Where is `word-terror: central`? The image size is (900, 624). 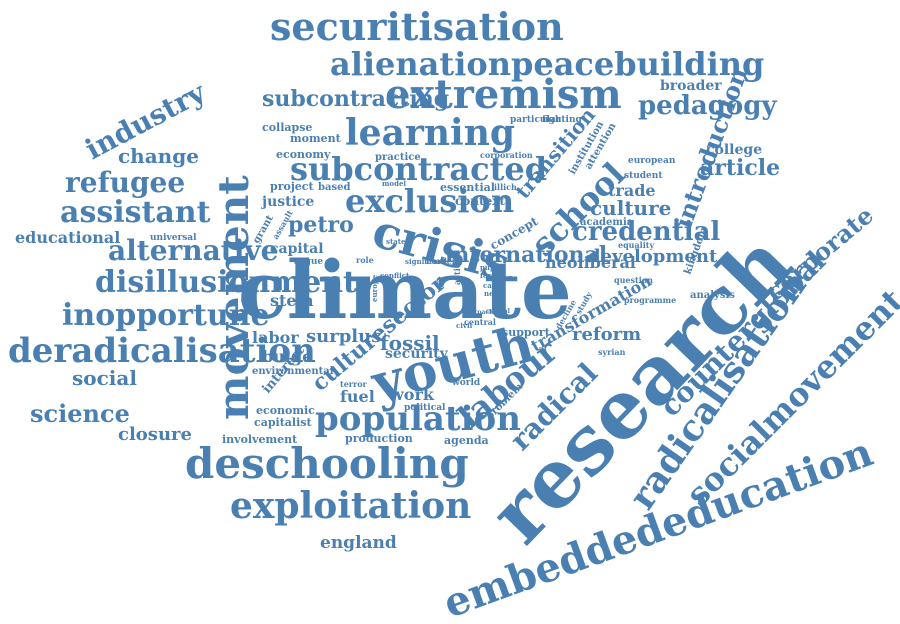 word-terror: central is located at coordinates (480, 322).